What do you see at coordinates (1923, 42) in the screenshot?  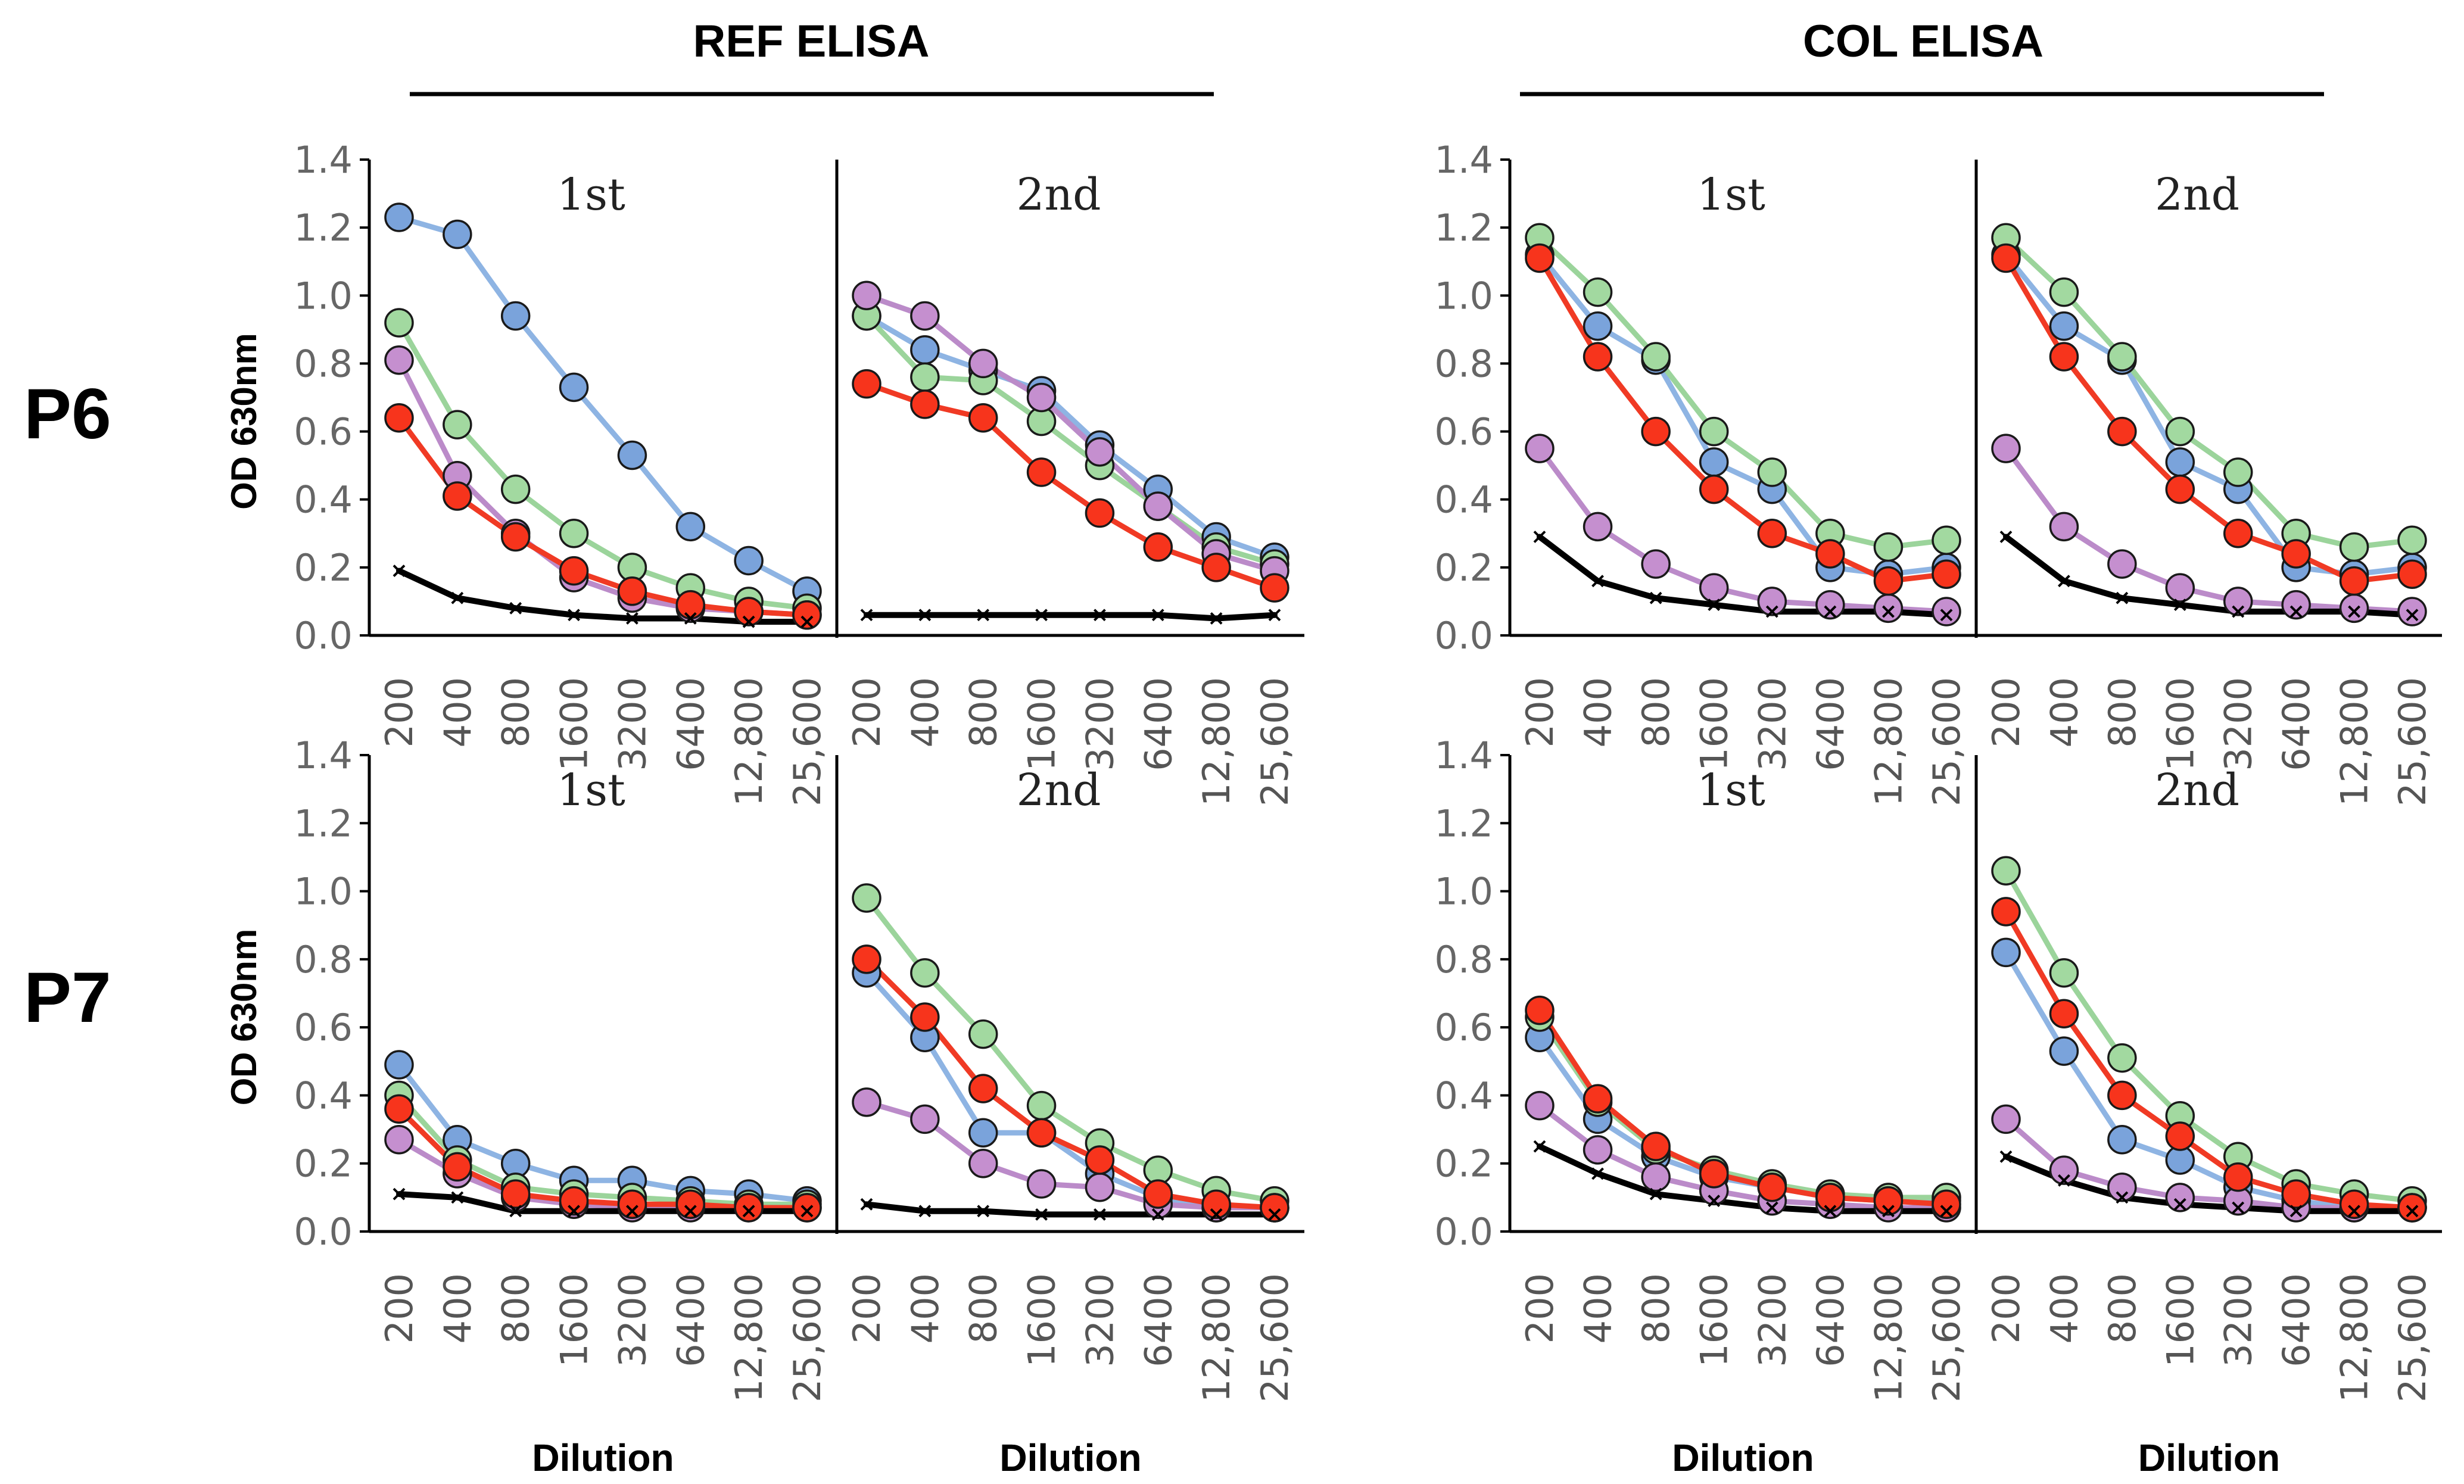 I see `group-title-col-elisa: COL ELISA` at bounding box center [1923, 42].